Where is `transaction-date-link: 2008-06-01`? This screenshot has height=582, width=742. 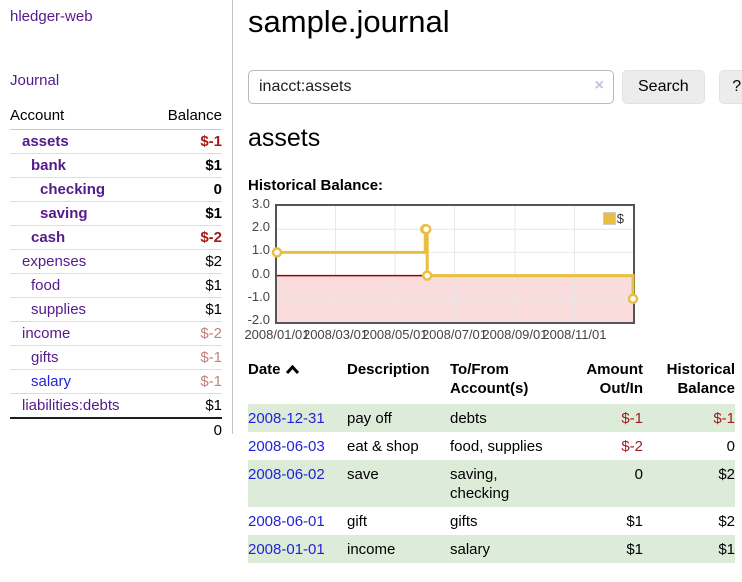 transaction-date-link: 2008-06-01 is located at coordinates (286, 521).